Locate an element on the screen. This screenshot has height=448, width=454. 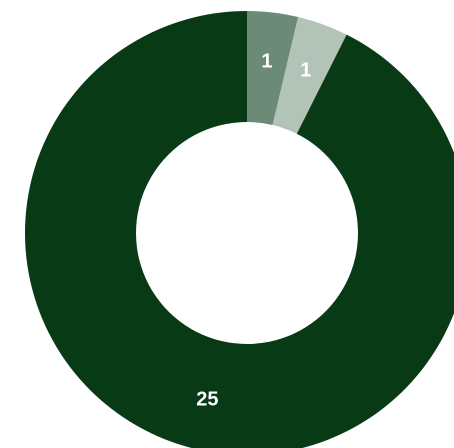
slice-label-0: 1 is located at coordinates (266, 61).